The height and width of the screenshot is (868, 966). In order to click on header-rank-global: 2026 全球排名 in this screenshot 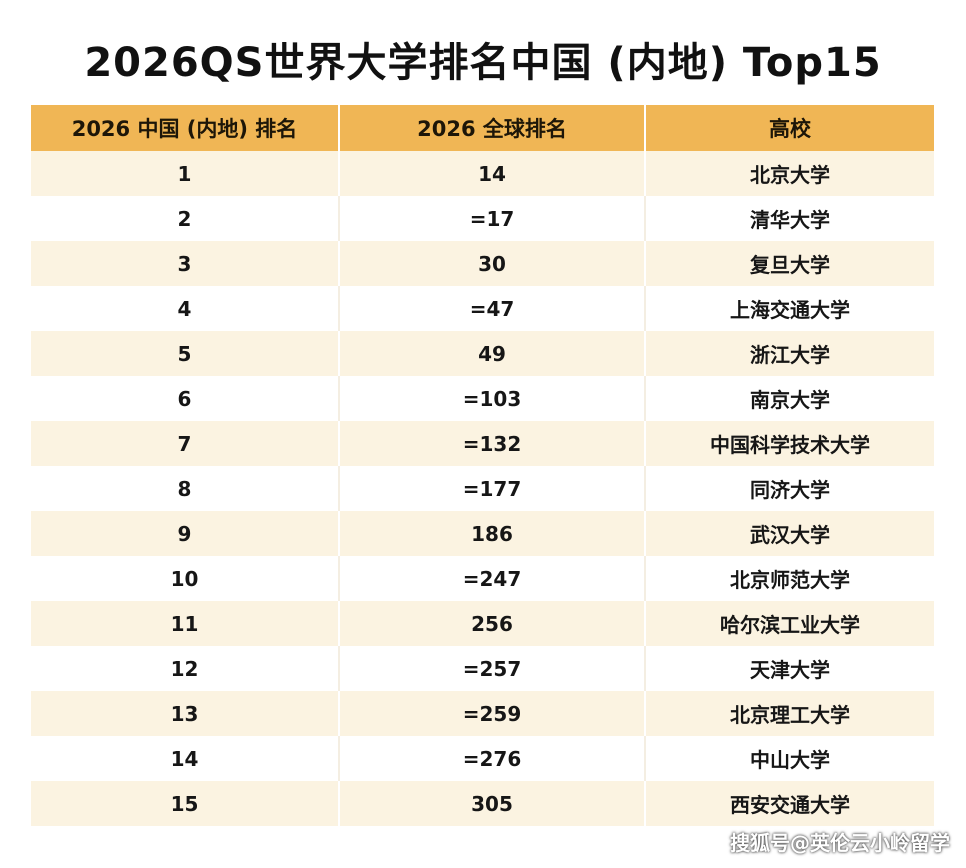, I will do `click(493, 128)`.